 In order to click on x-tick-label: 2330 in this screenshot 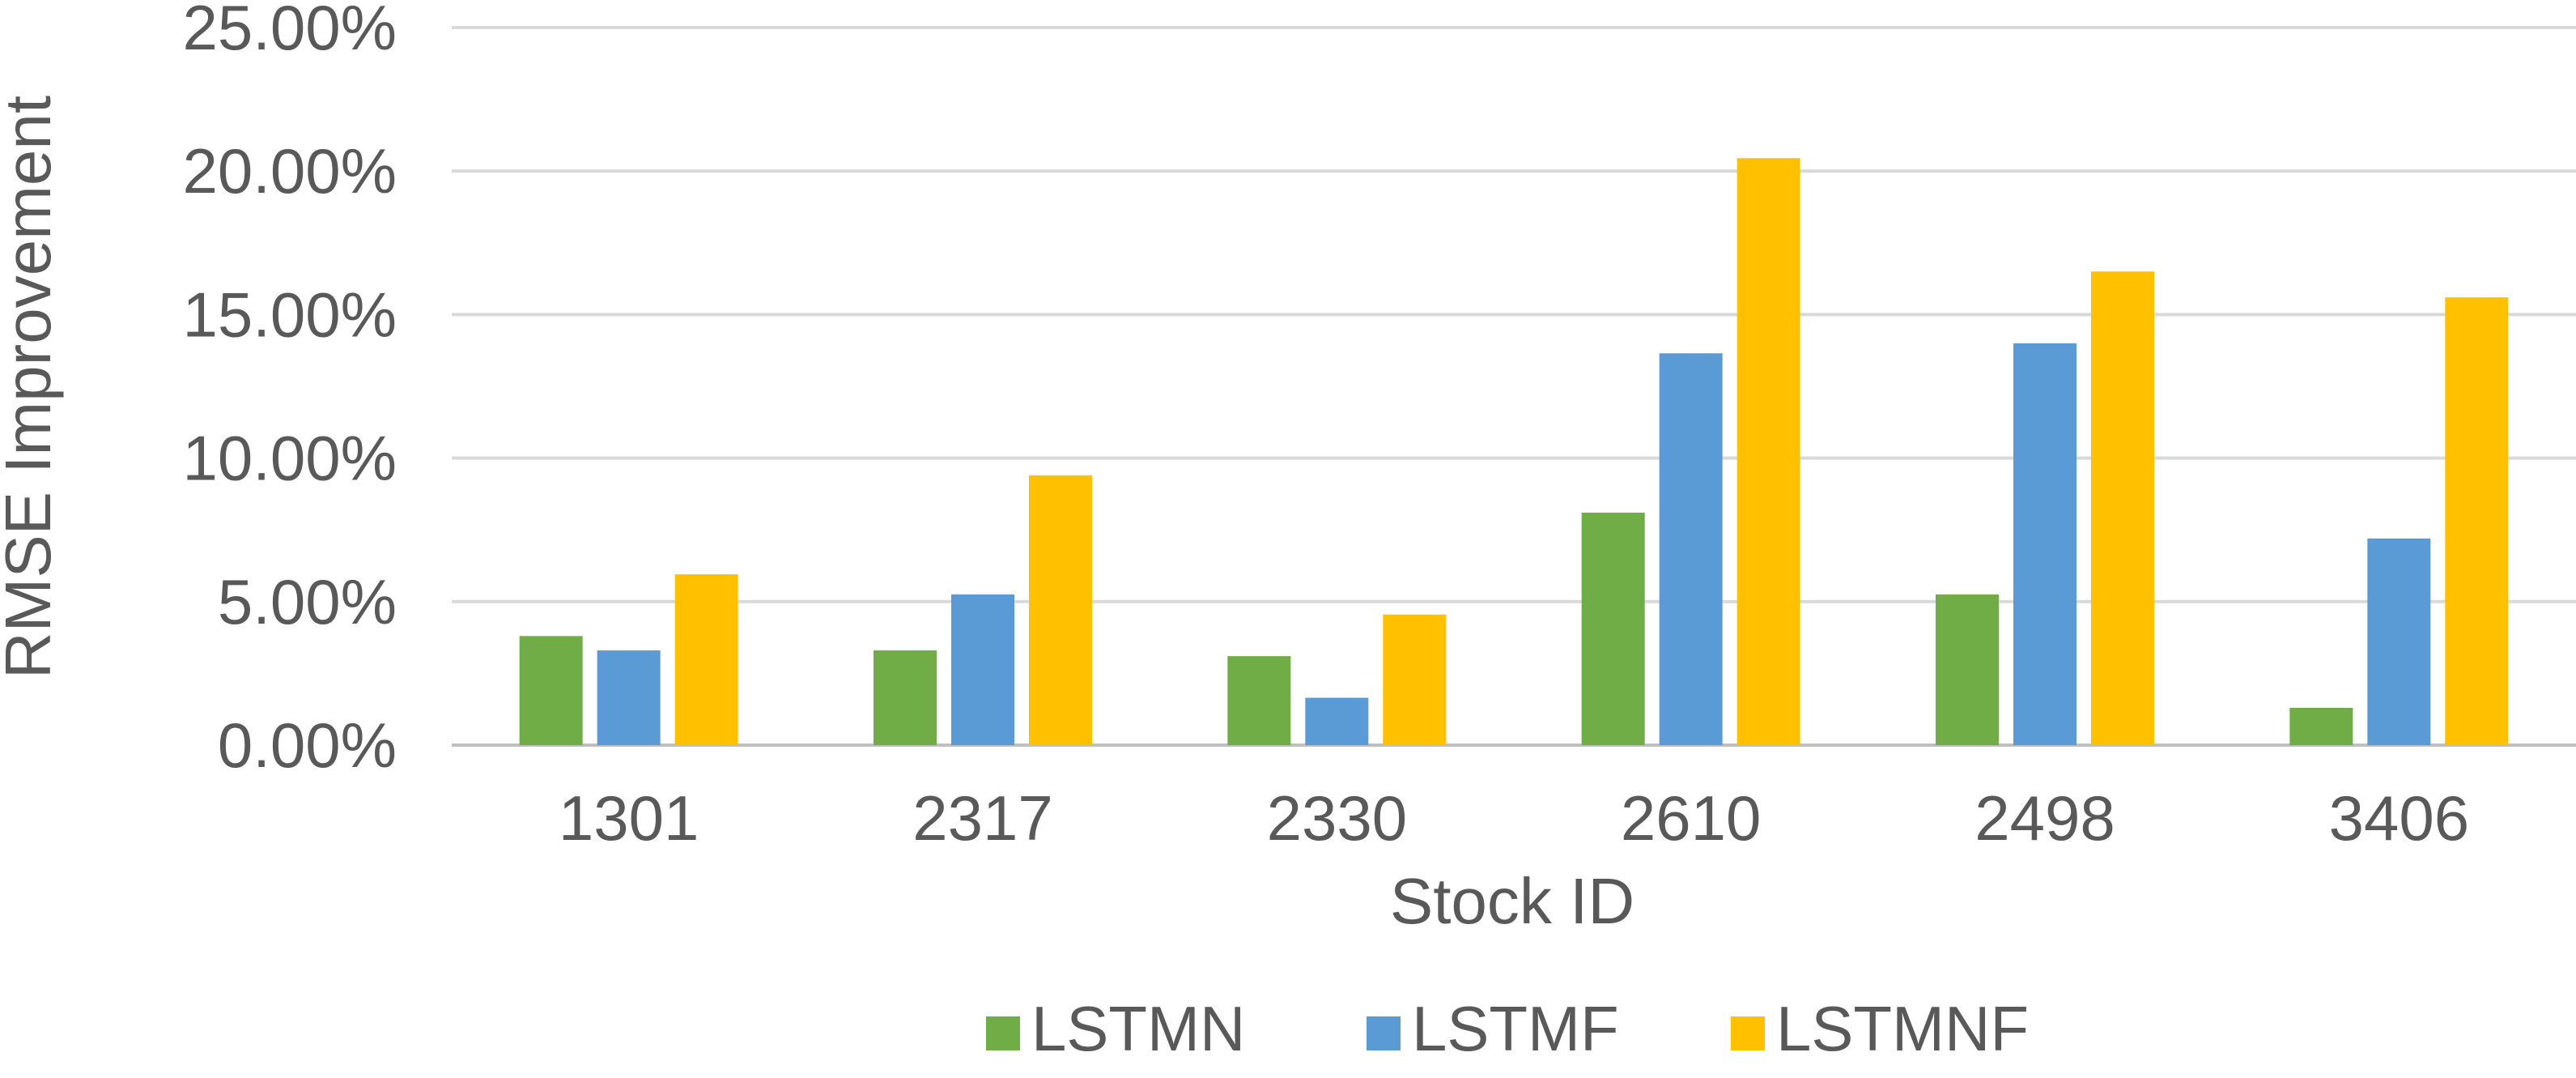, I will do `click(1337, 818)`.